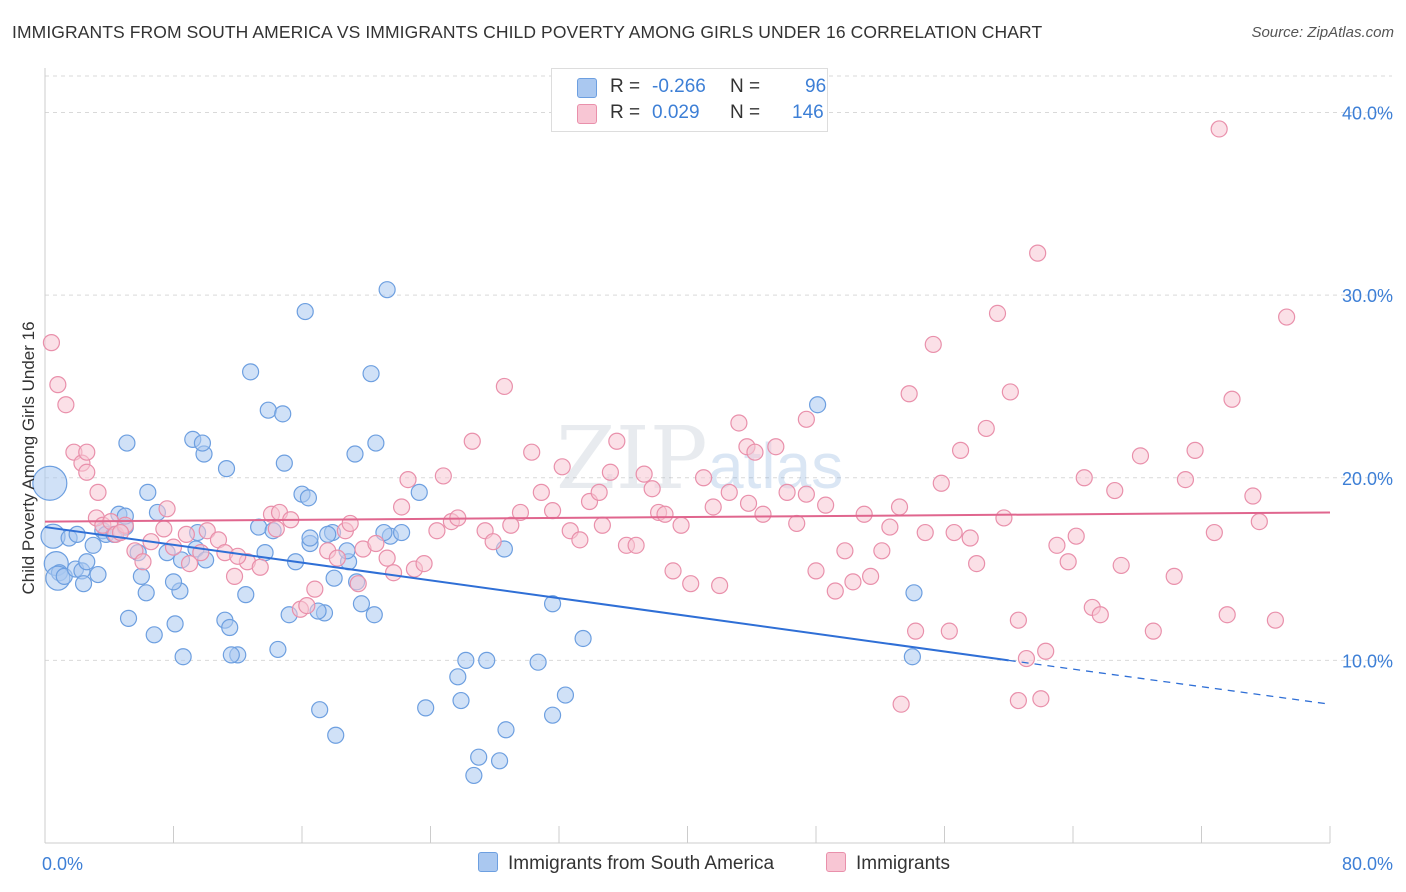 This screenshot has width=1406, height=892. I want to click on bottom-legend-swatch-immigrants, so click(836, 862).